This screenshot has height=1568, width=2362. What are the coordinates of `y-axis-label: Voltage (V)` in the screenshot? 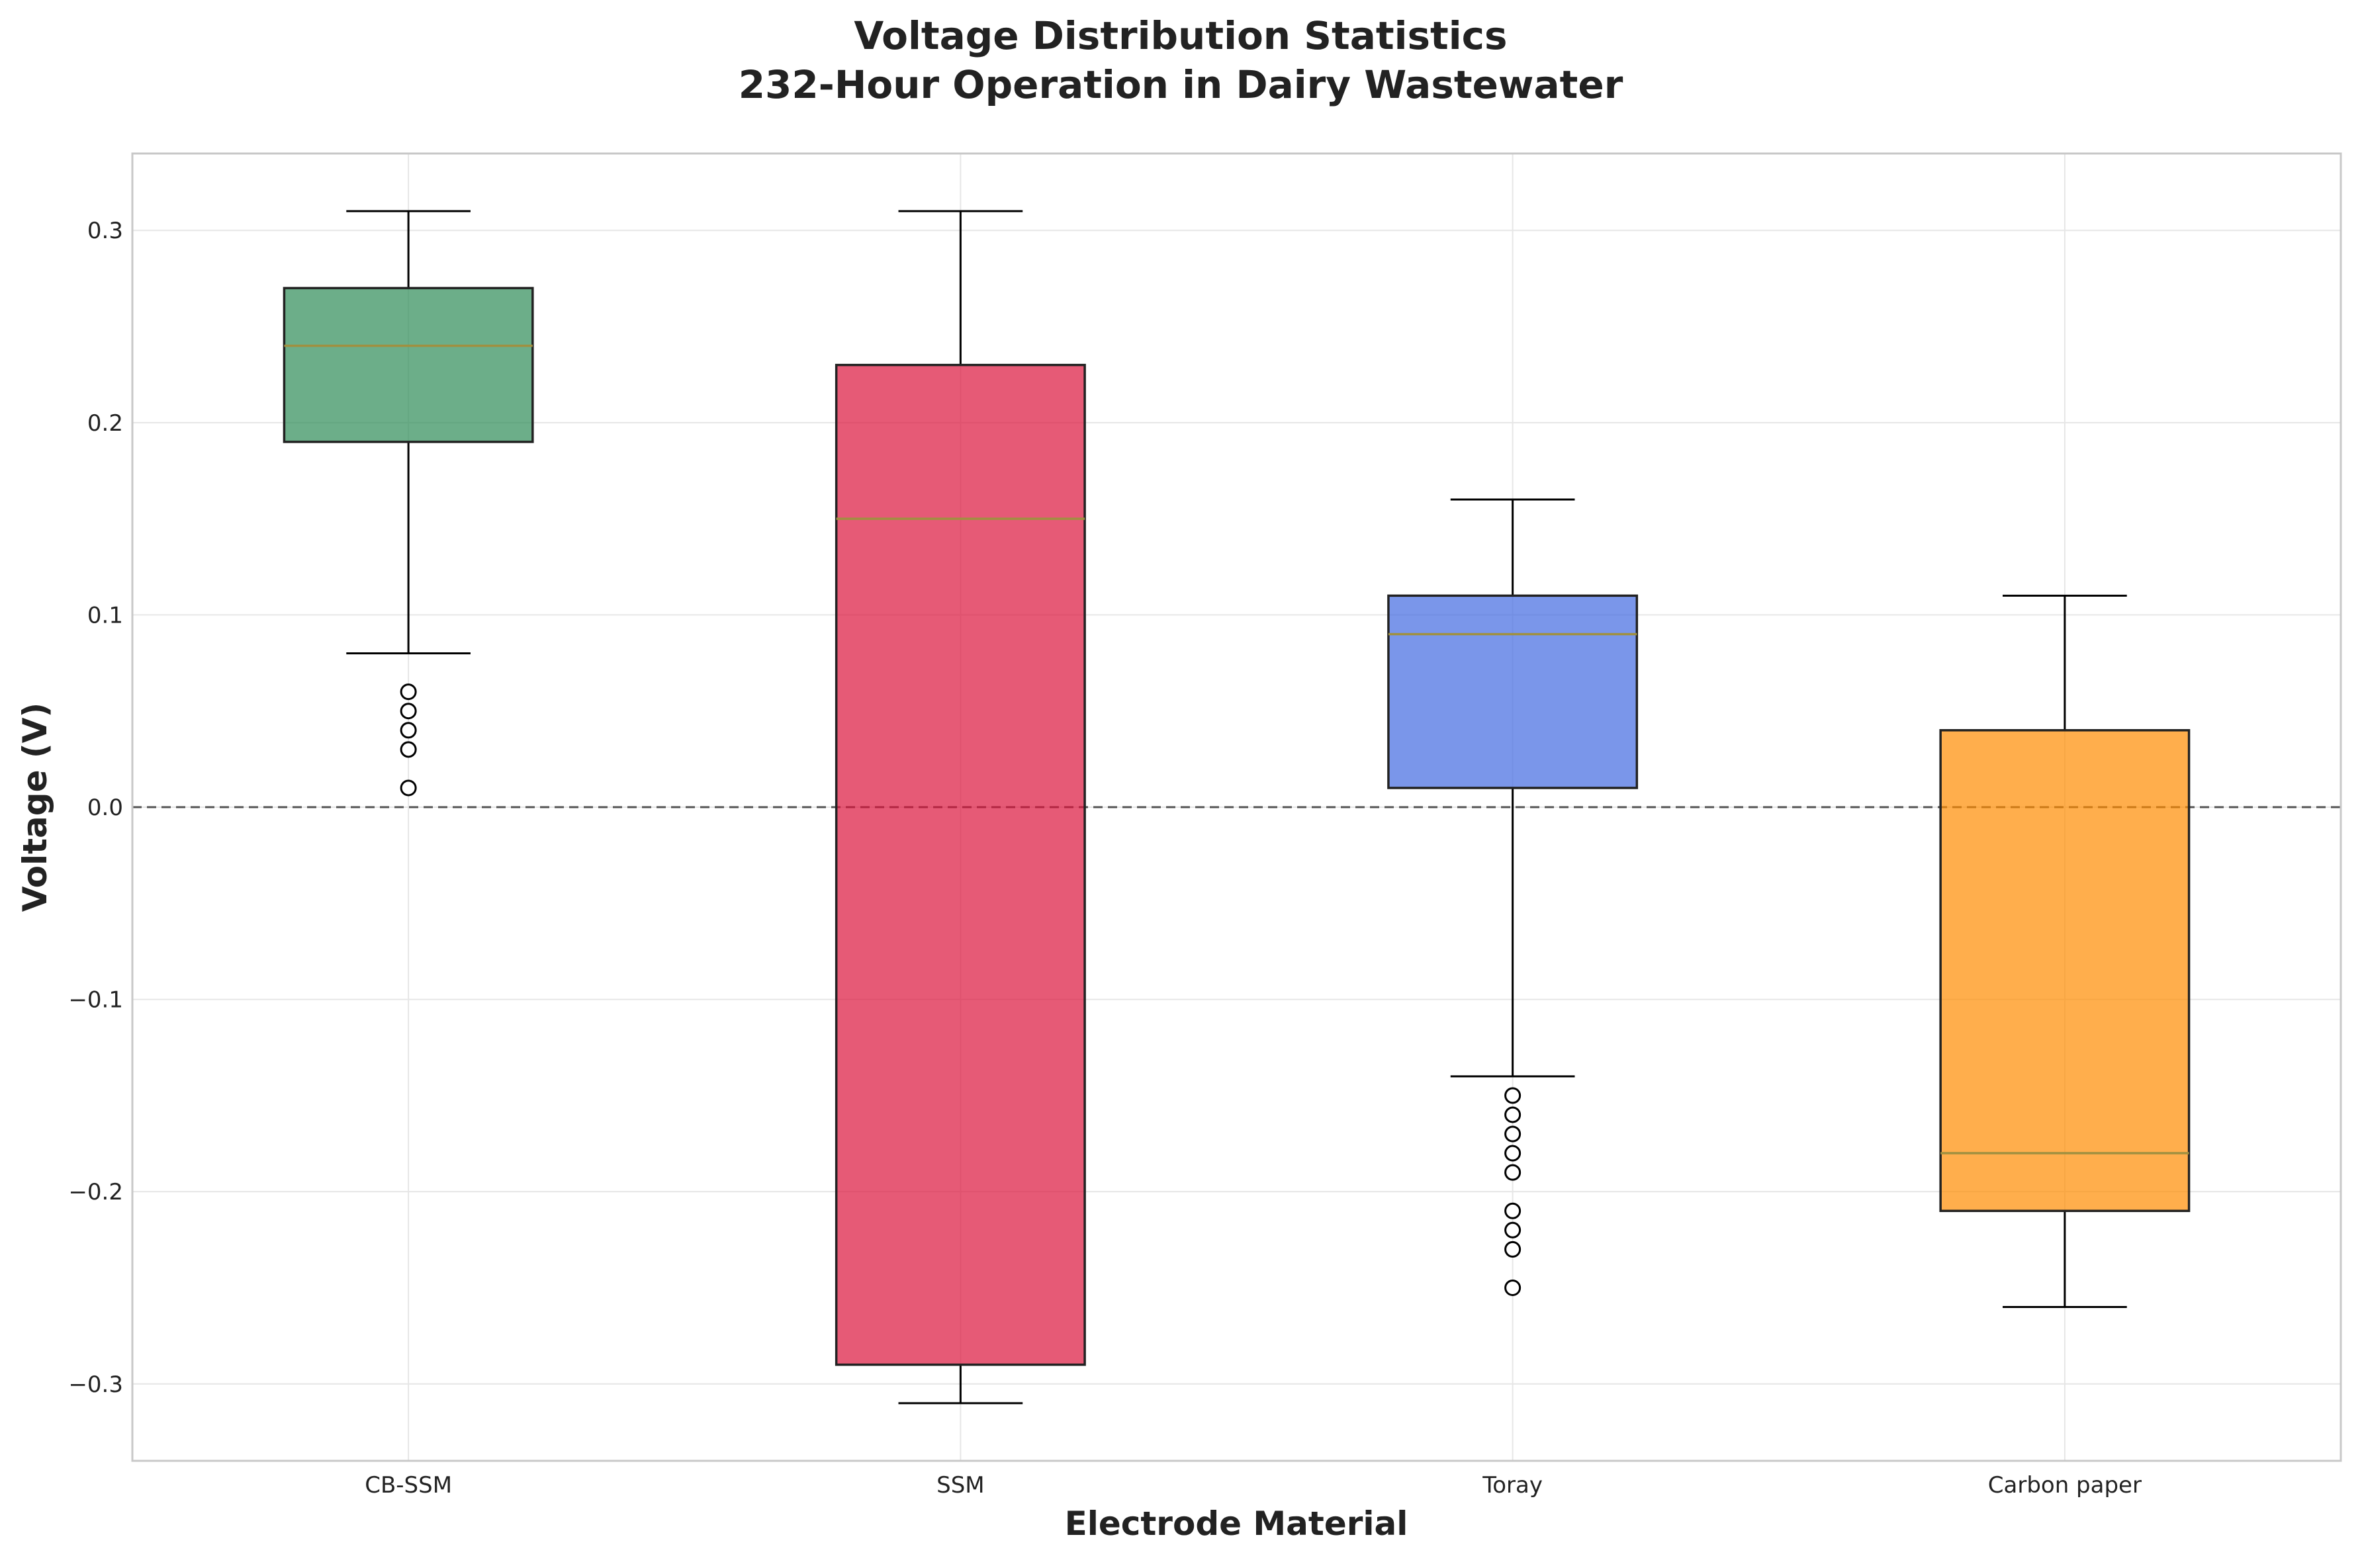 It's located at (35, 808).